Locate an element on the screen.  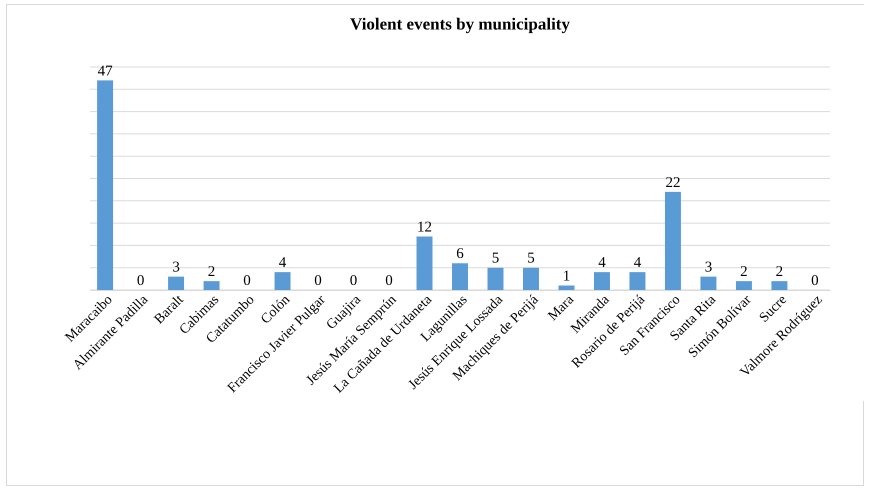
data-label: 6 is located at coordinates (460, 254).